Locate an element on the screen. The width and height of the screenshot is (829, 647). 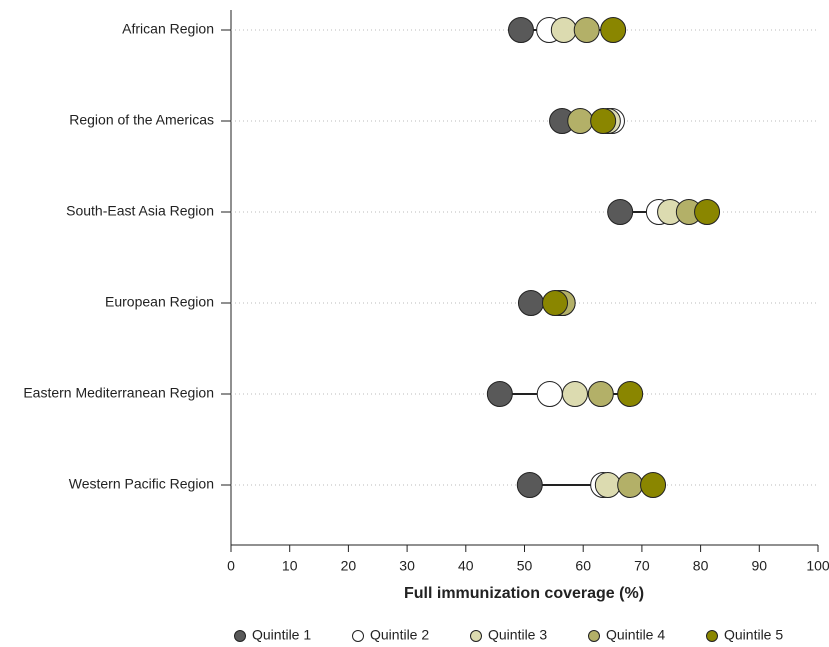
category-label: European Region is located at coordinates (159, 302).